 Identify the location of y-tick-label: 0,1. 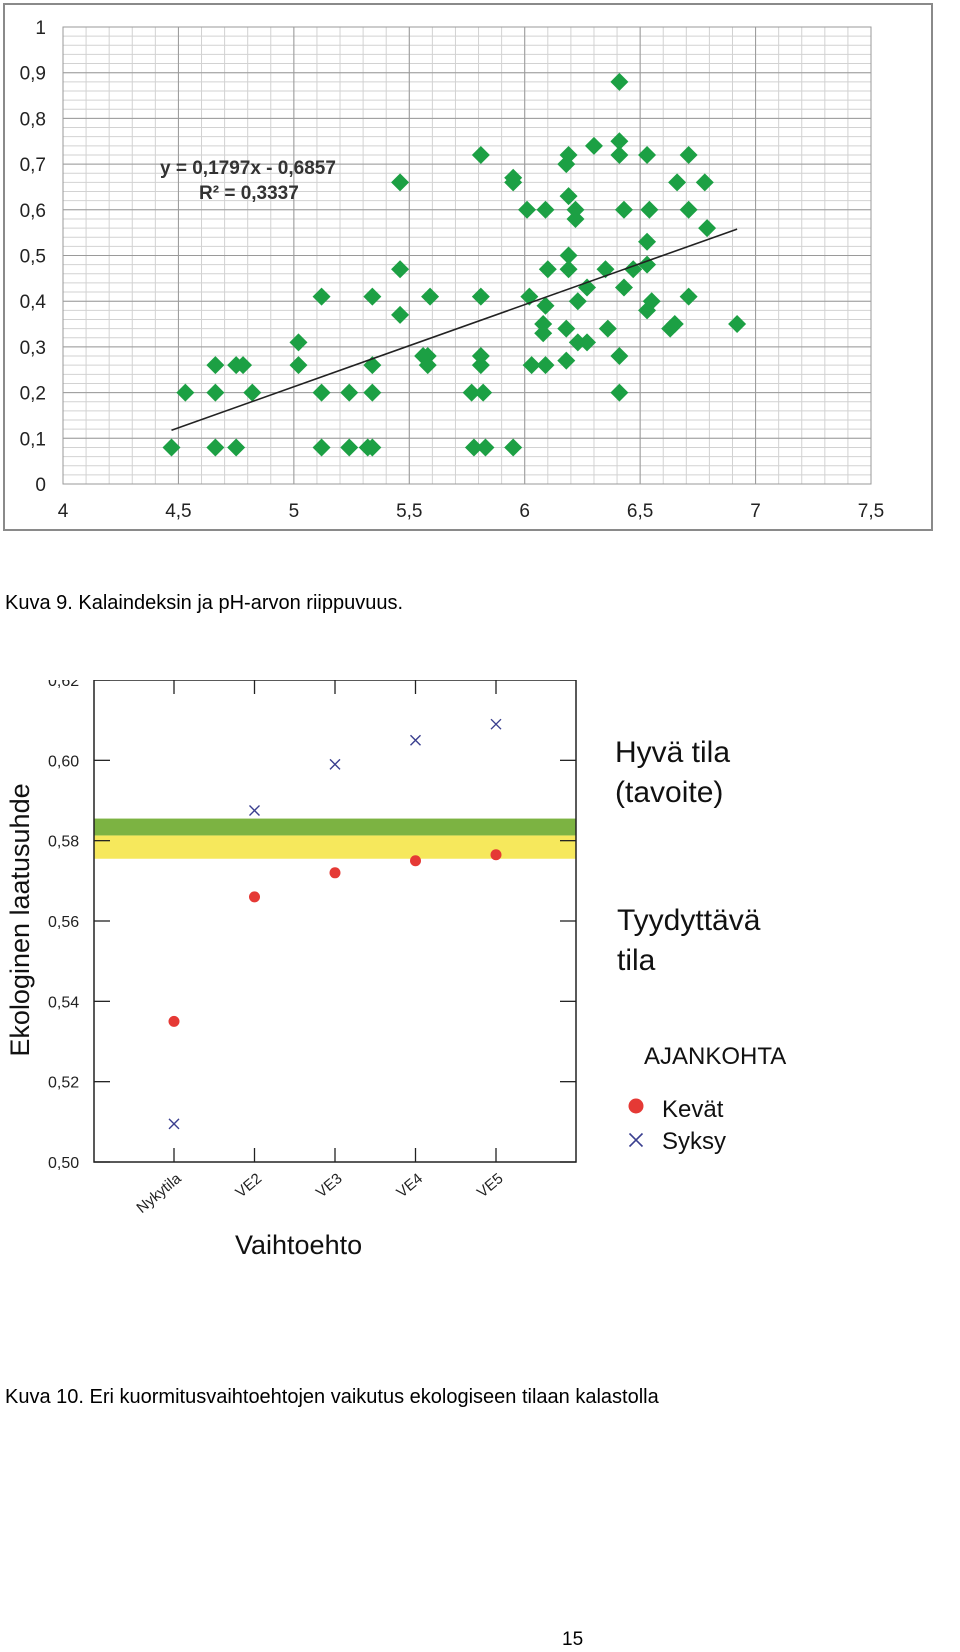
(33, 439).